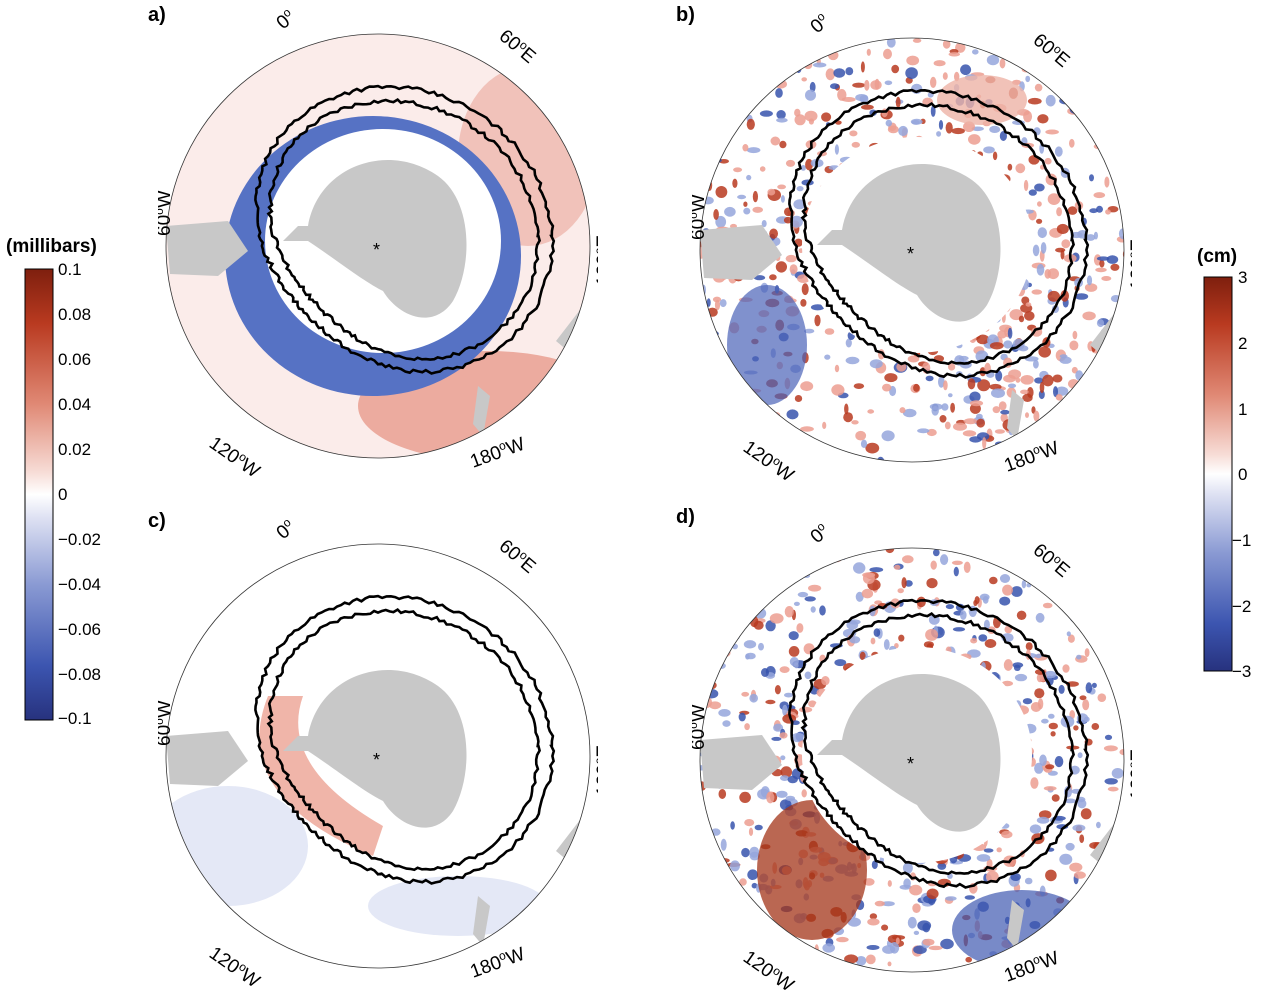  Describe the element at coordinates (1242, 606) in the screenshot. I see `colorbar-tick: −2` at that location.